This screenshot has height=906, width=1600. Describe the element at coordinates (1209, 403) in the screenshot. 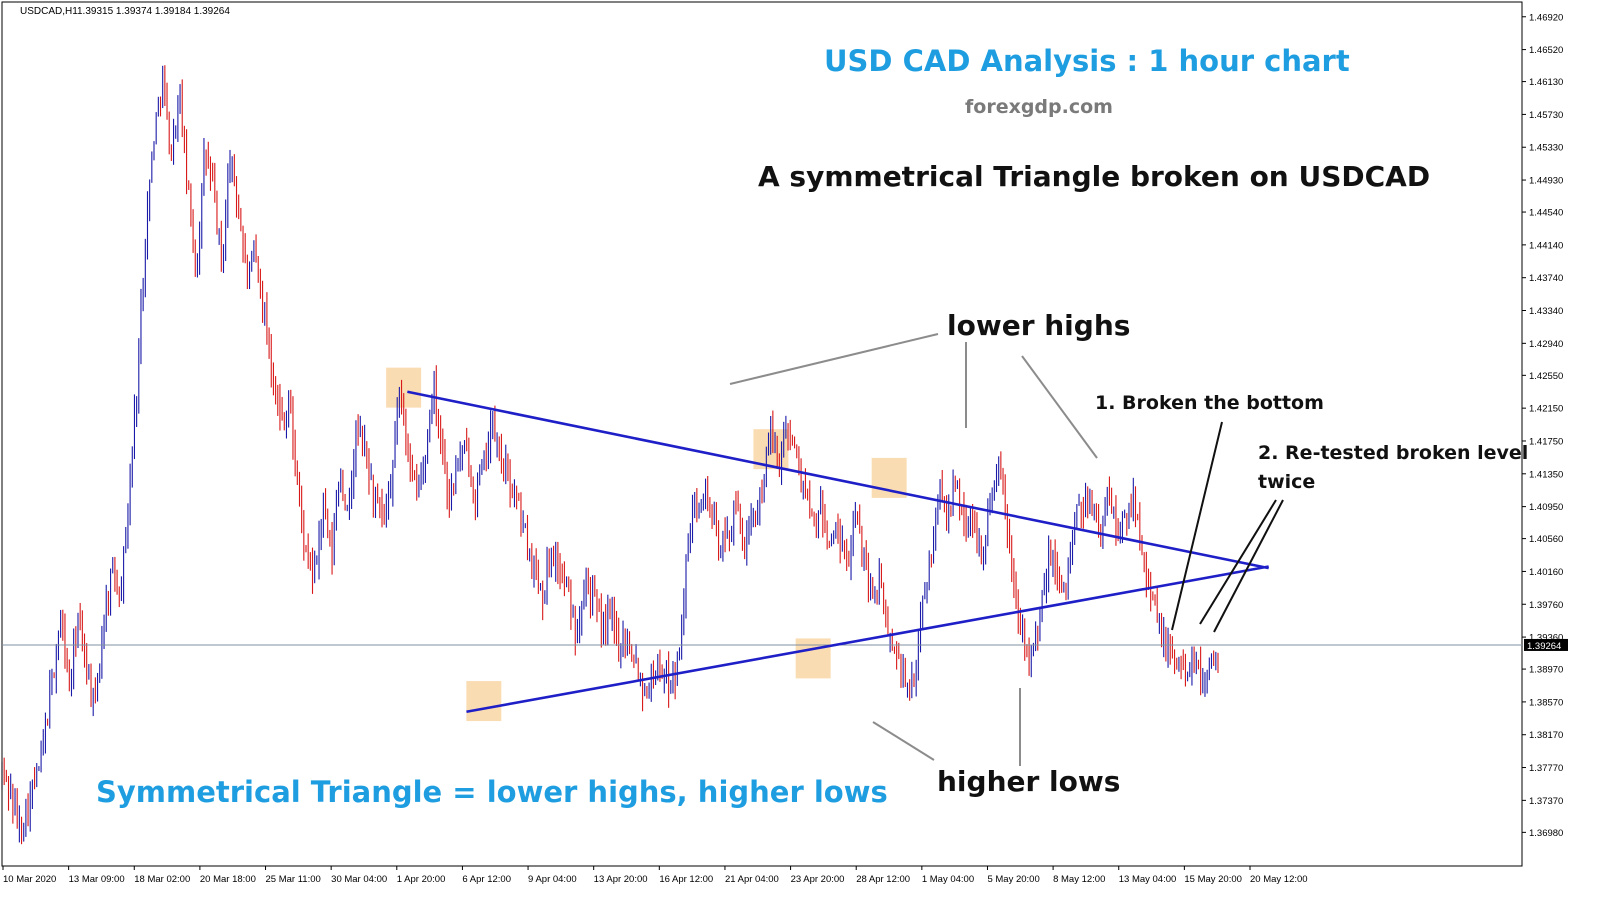

I see `broken-bottom-label: 1. Broken the bottom` at that location.